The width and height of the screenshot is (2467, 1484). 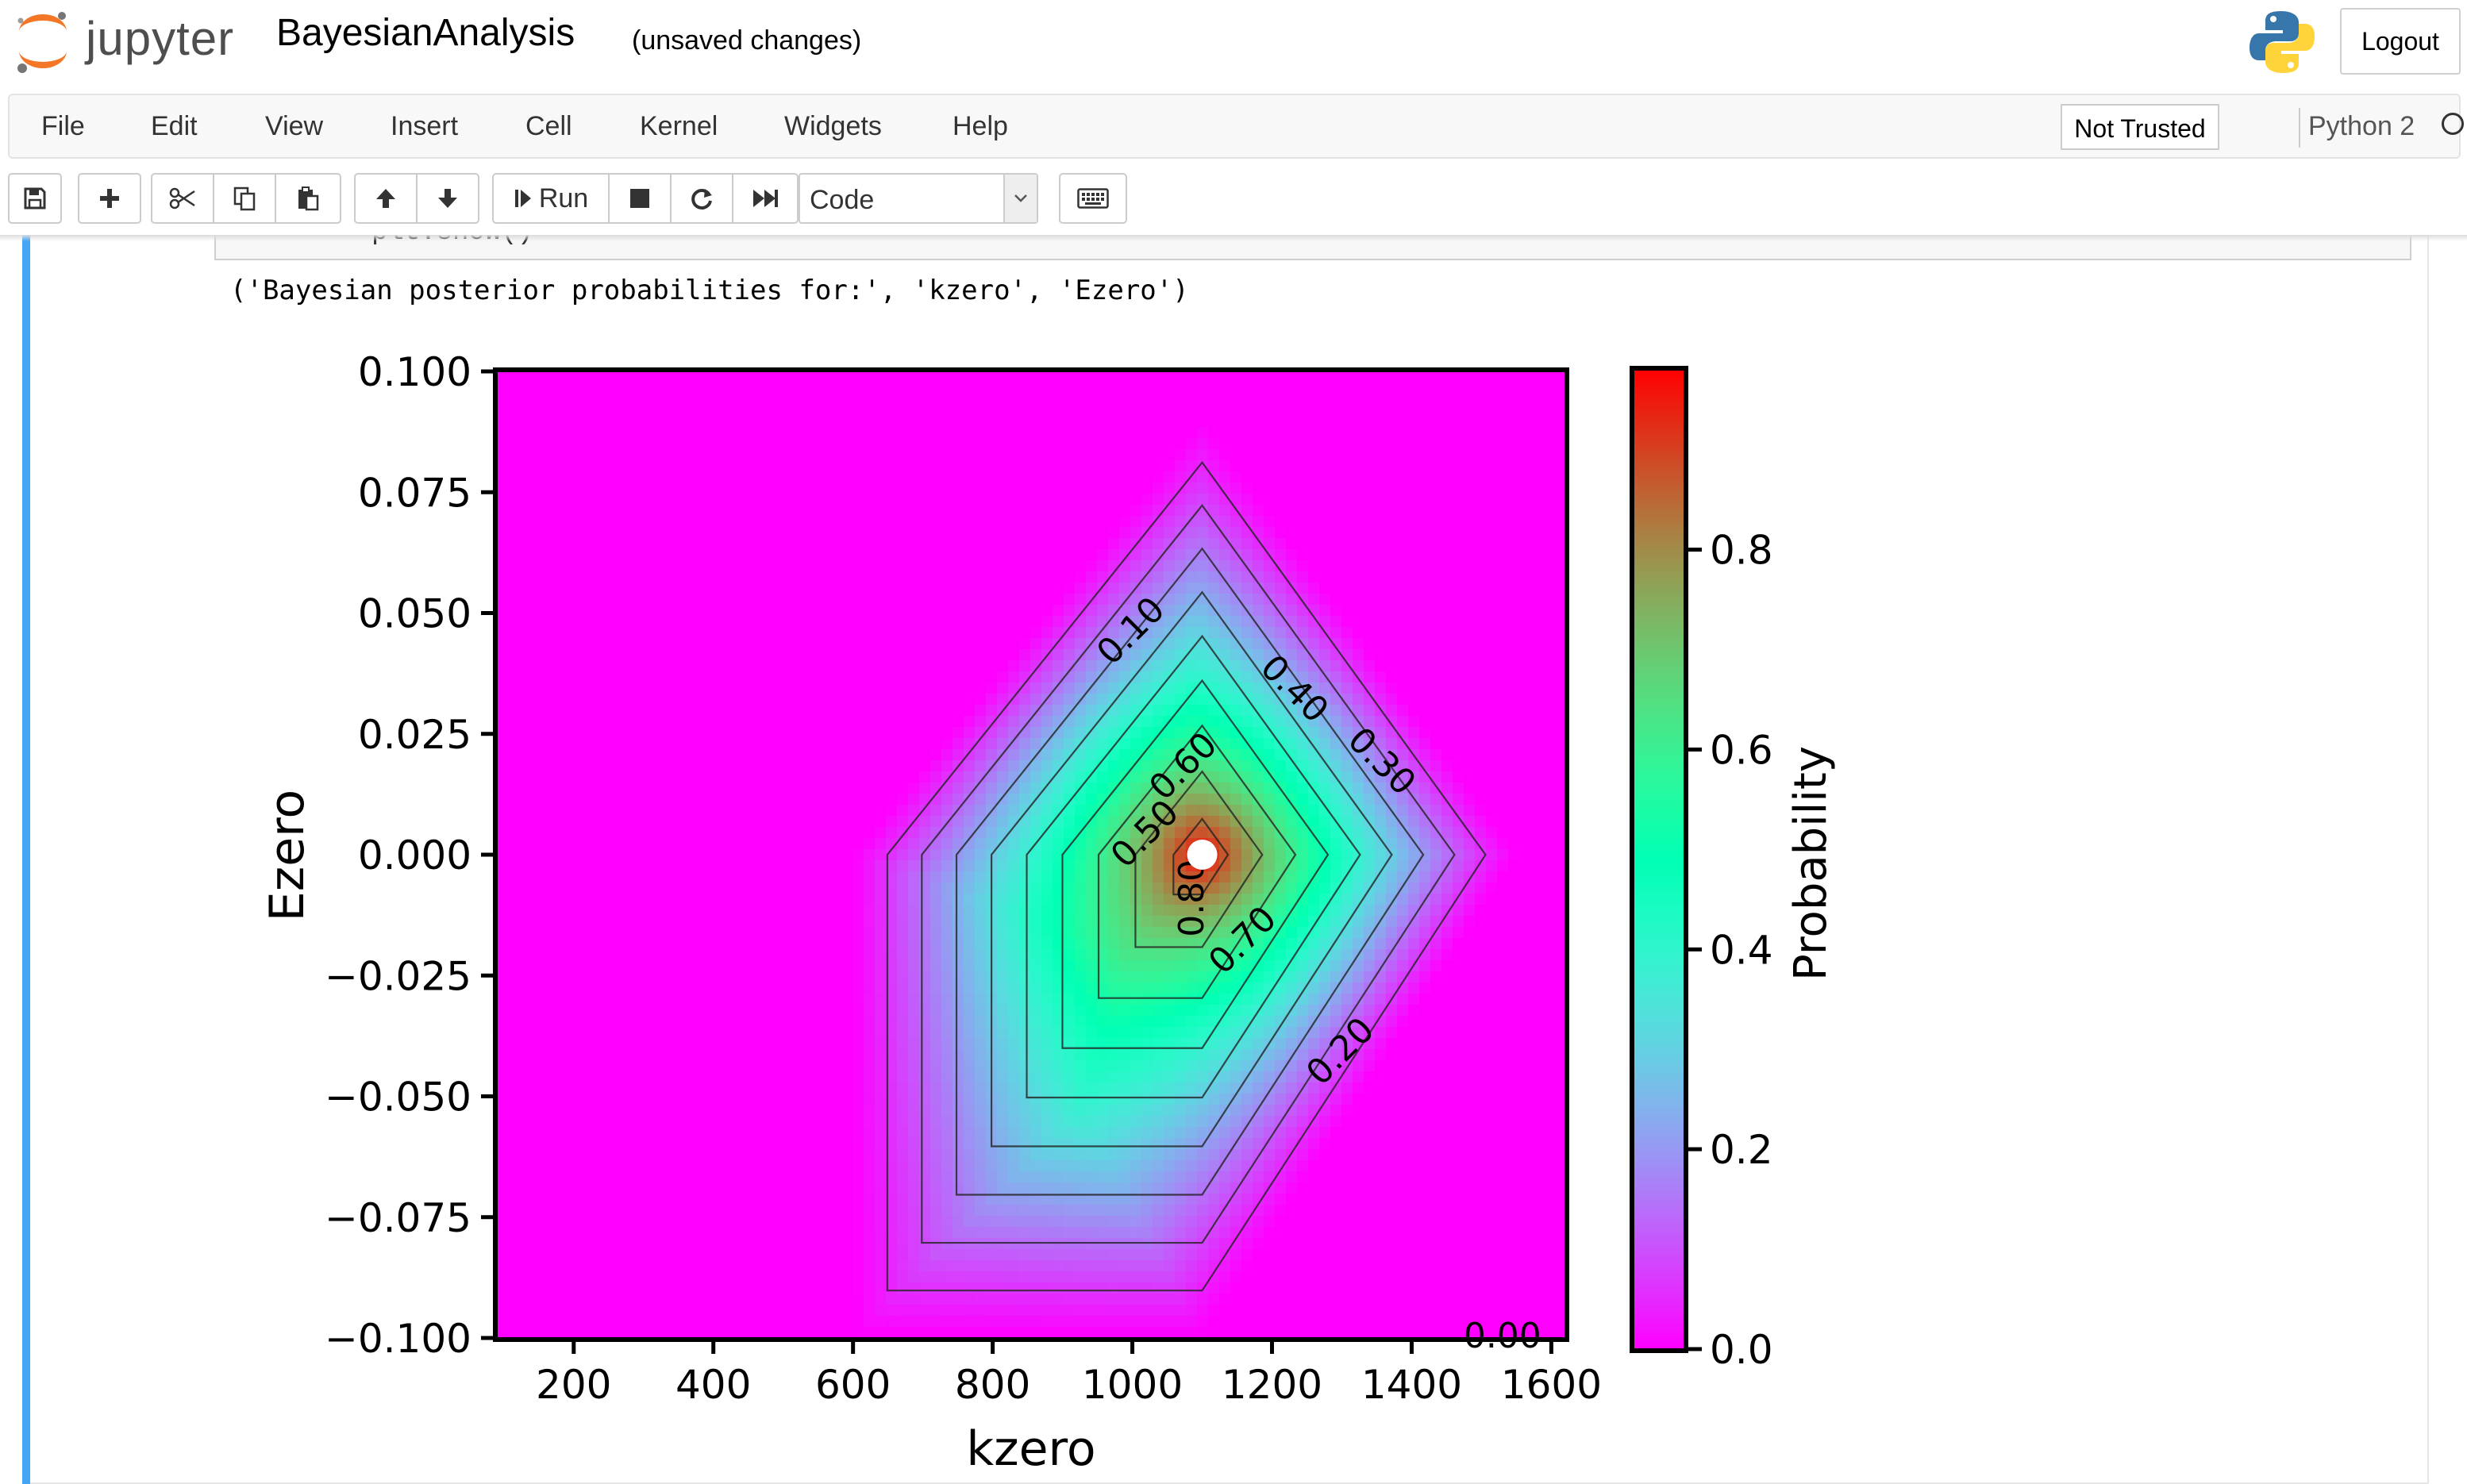 What do you see at coordinates (1132, 1385) in the screenshot?
I see `x-tick-label: 1000` at bounding box center [1132, 1385].